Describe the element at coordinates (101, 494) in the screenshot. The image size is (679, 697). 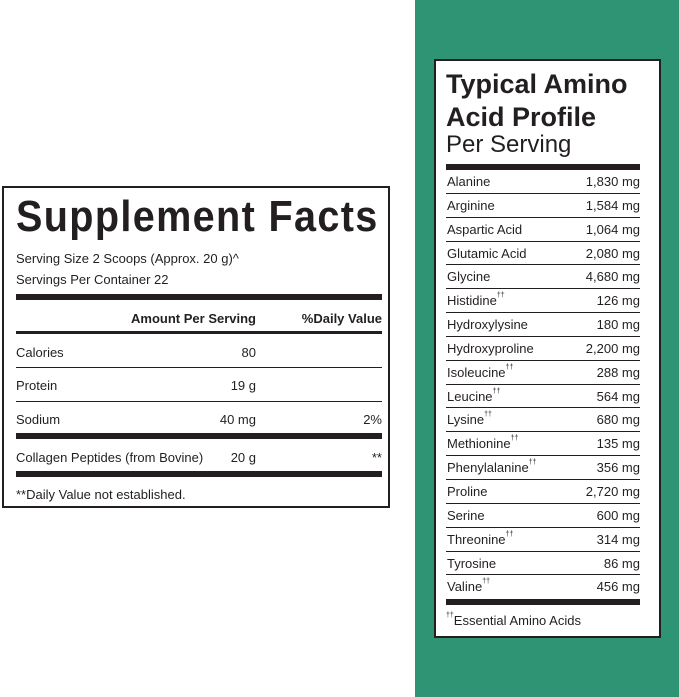
I see `facts-footnote: **Daily Value not established.` at that location.